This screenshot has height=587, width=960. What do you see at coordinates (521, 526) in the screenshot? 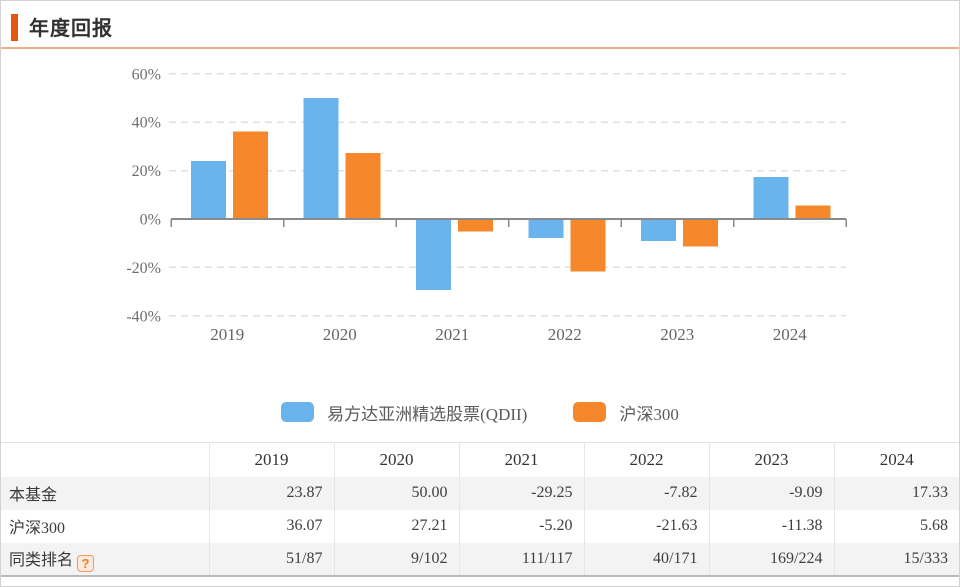
I see `table-cell: -5.20` at bounding box center [521, 526].